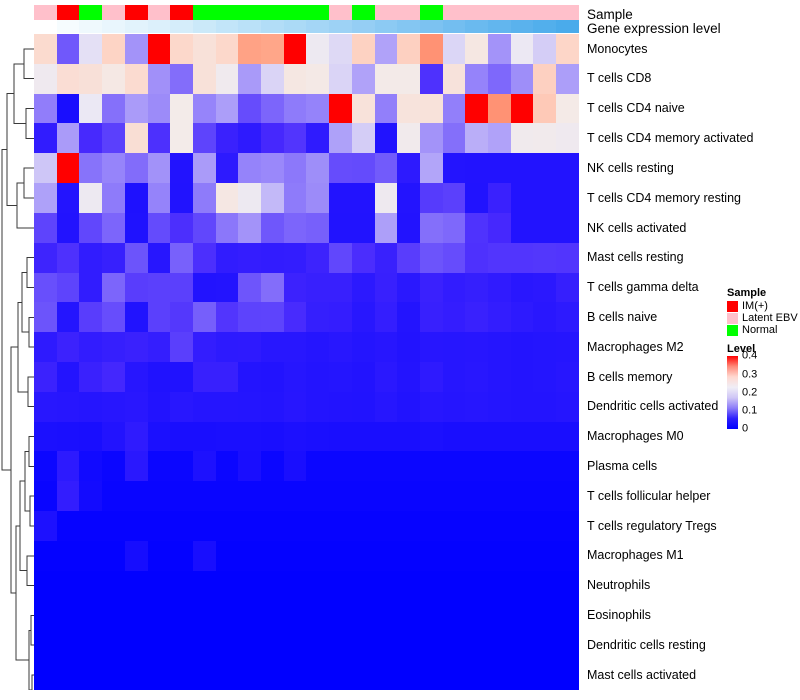 The width and height of the screenshot is (800, 700). Describe the element at coordinates (747, 293) in the screenshot. I see `sample-legend-title: Sample` at that location.